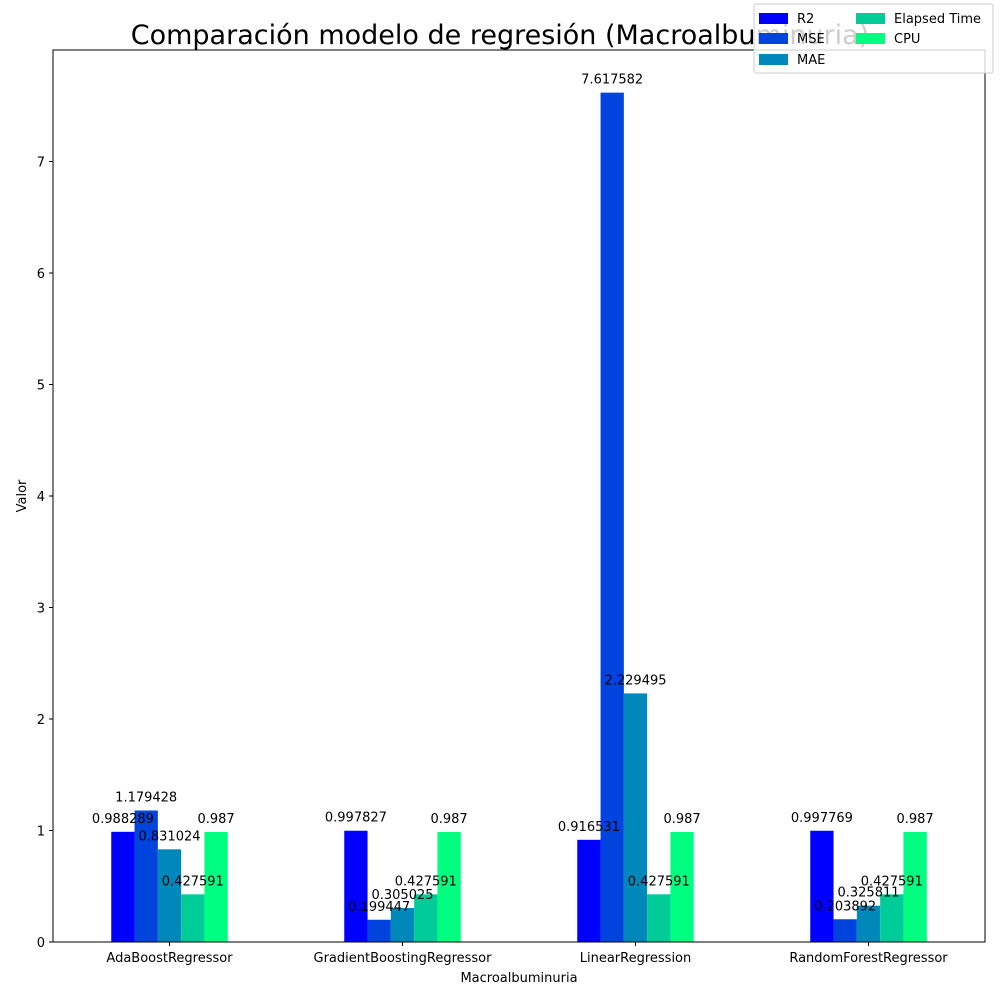 The height and width of the screenshot is (1000, 1000). Describe the element at coordinates (22, 495) in the screenshot. I see `y-axis-label: Valor` at that location.